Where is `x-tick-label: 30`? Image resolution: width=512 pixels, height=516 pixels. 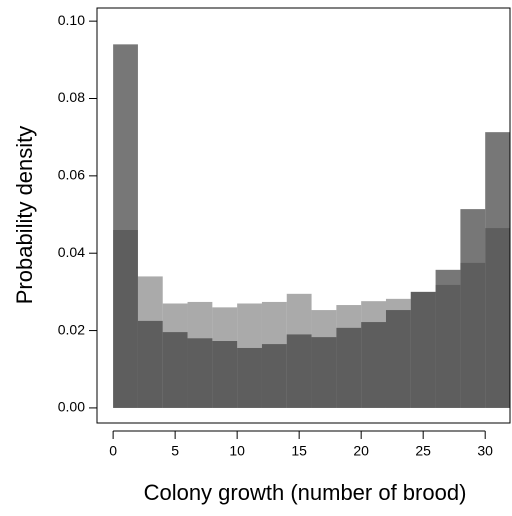
x-tick-label: 30 is located at coordinates (485, 451).